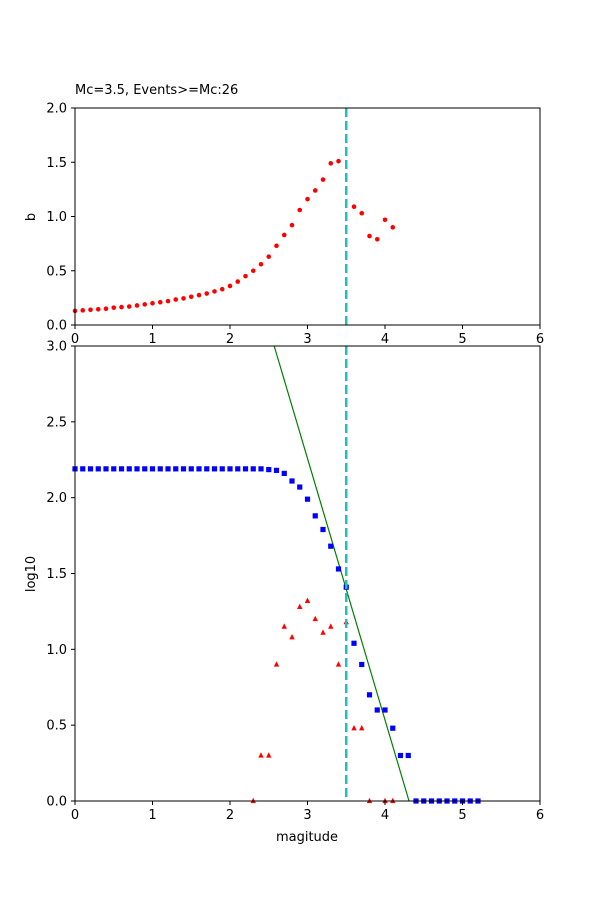 The width and height of the screenshot is (600, 900). Describe the element at coordinates (230, 339) in the screenshot. I see `x-tick-label: 2` at that location.